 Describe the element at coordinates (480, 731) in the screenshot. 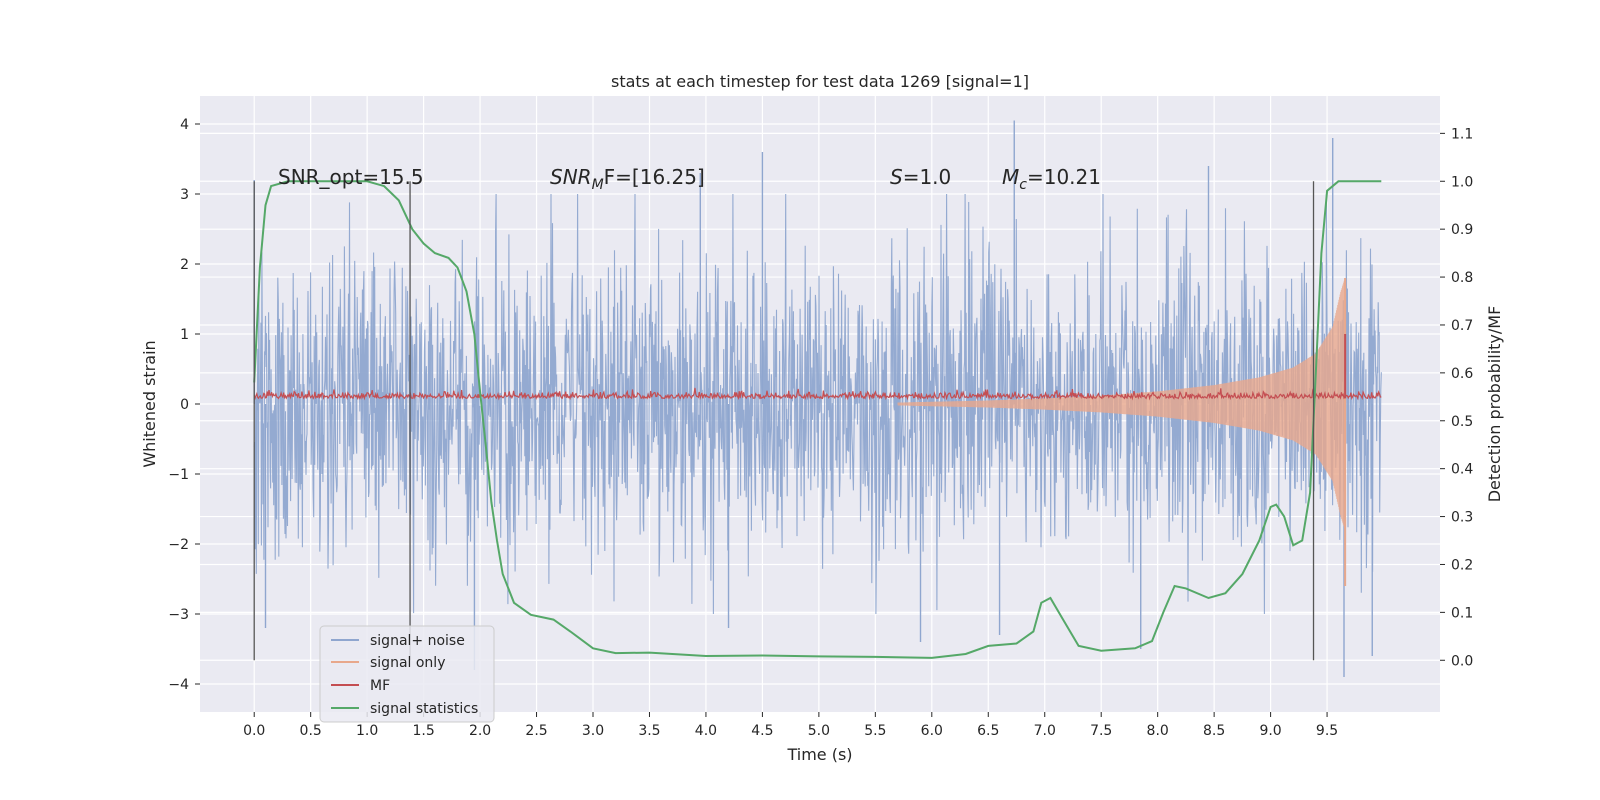

I see `x-tick-label-4: 2.0` at that location.